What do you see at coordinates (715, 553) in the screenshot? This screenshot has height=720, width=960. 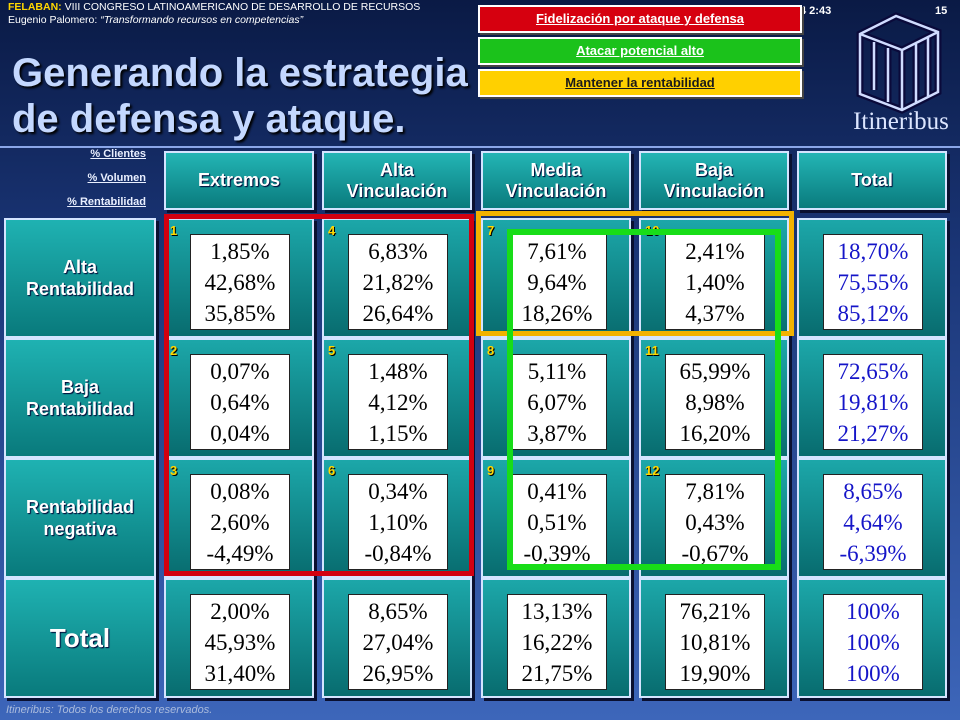 I see `cell-value: -0,67%` at bounding box center [715, 553].